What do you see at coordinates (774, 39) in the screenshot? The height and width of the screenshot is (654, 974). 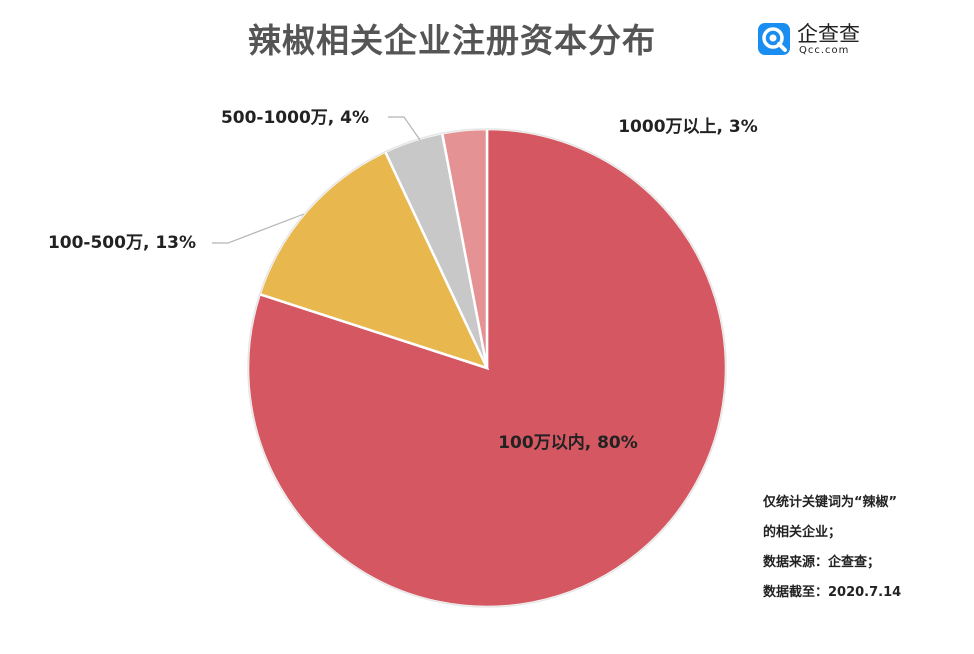 I see `qcc-logo-icon` at bounding box center [774, 39].